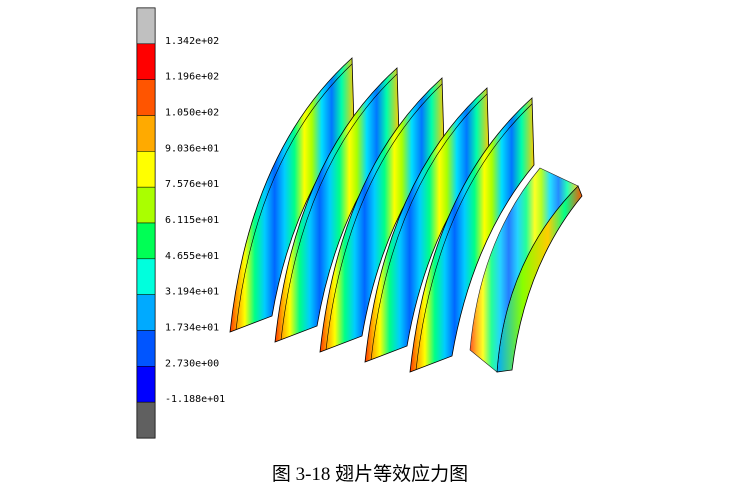 This screenshot has height=504, width=742. What do you see at coordinates (192, 184) in the screenshot?
I see `legend-label: 7.576e+01` at bounding box center [192, 184].